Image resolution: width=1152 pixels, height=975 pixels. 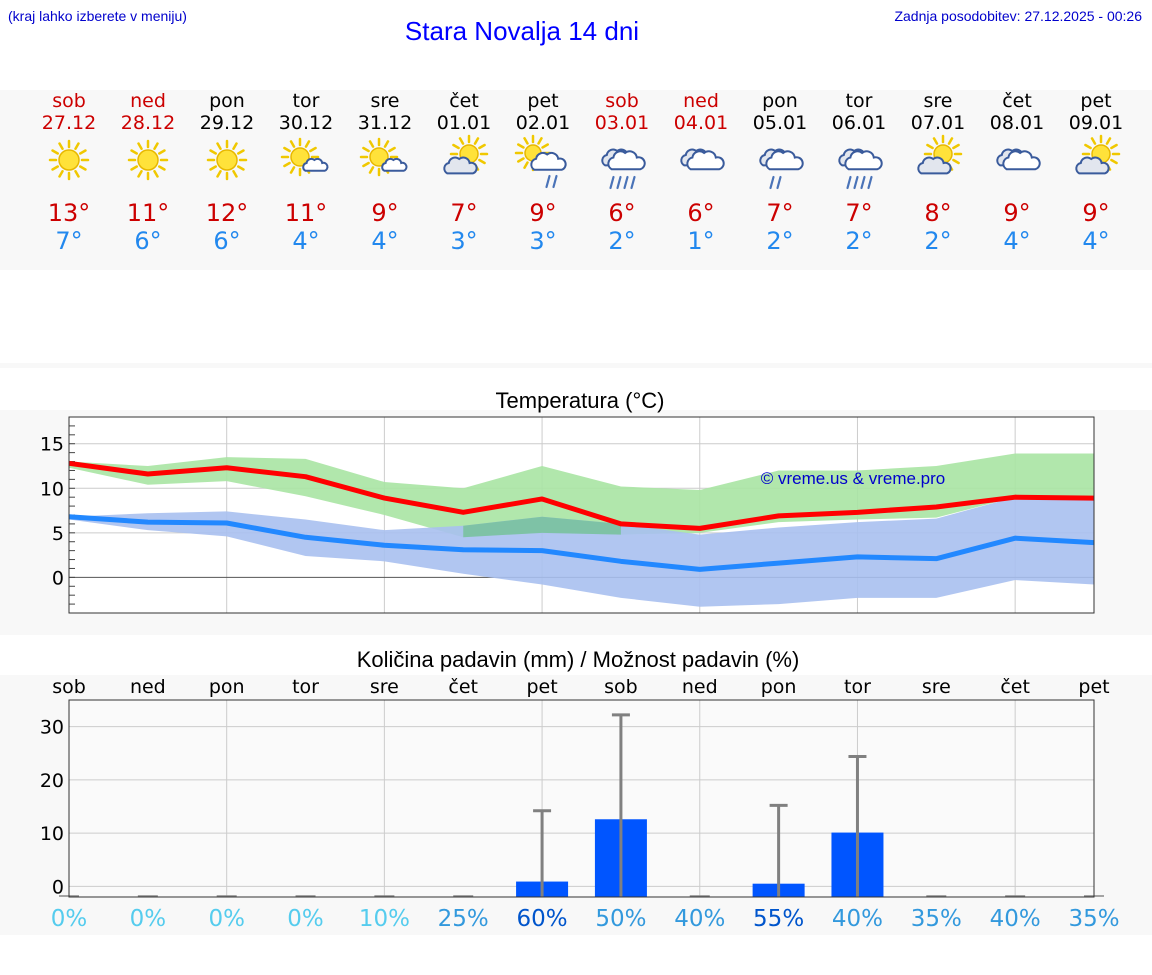 I want to click on day-date: 08.01, so click(x=1017, y=123).